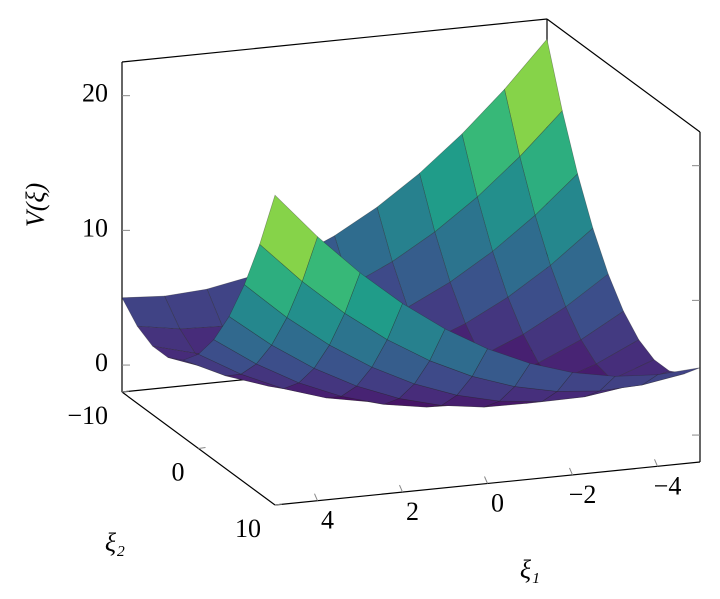 This screenshot has width=720, height=599. Describe the element at coordinates (35, 205) in the screenshot. I see `z-axis-label: V(ξ)` at that location.